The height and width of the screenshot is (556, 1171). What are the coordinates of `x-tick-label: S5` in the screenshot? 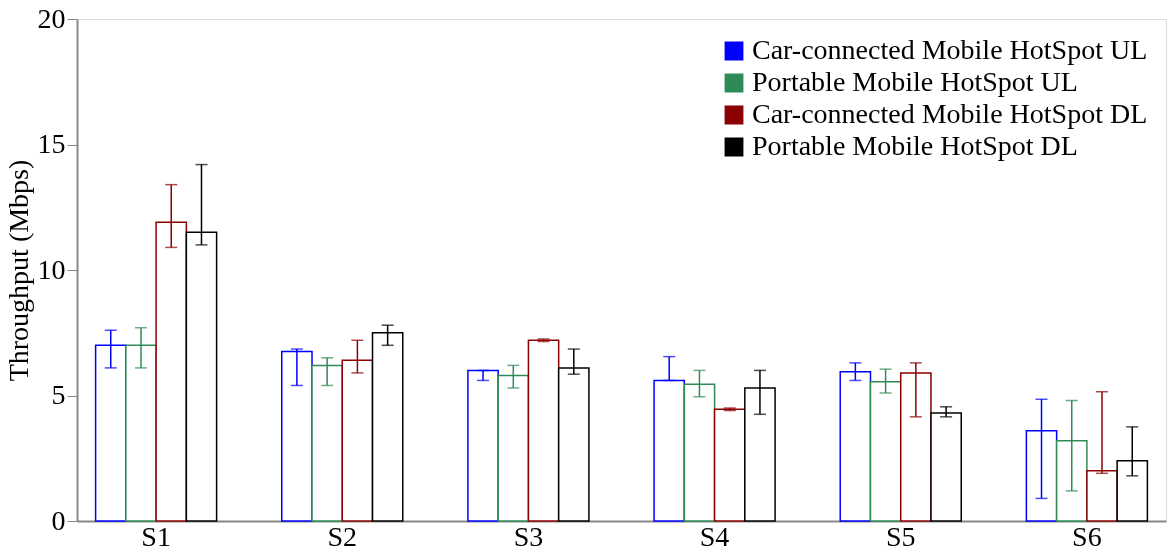 It's located at (900, 536).